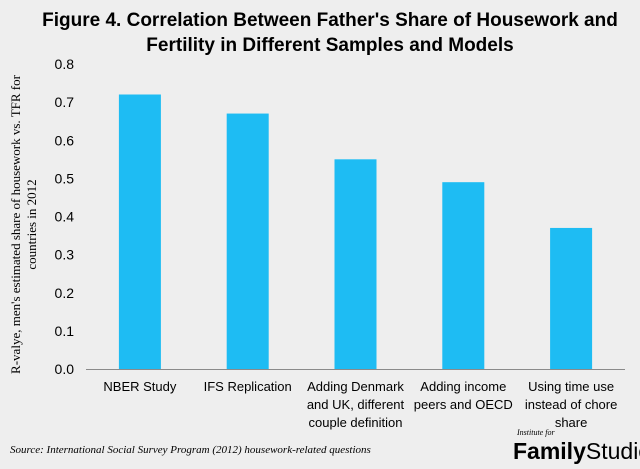  Describe the element at coordinates (571, 404) in the screenshot. I see `x-tick-label: Using time use instead of chore share` at that location.